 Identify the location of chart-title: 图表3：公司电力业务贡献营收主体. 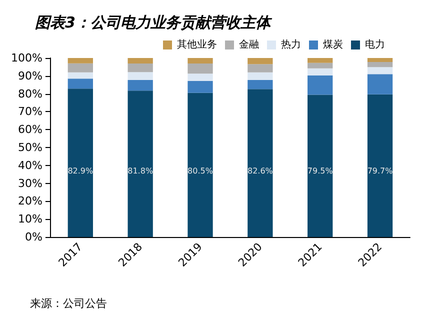
(153, 23).